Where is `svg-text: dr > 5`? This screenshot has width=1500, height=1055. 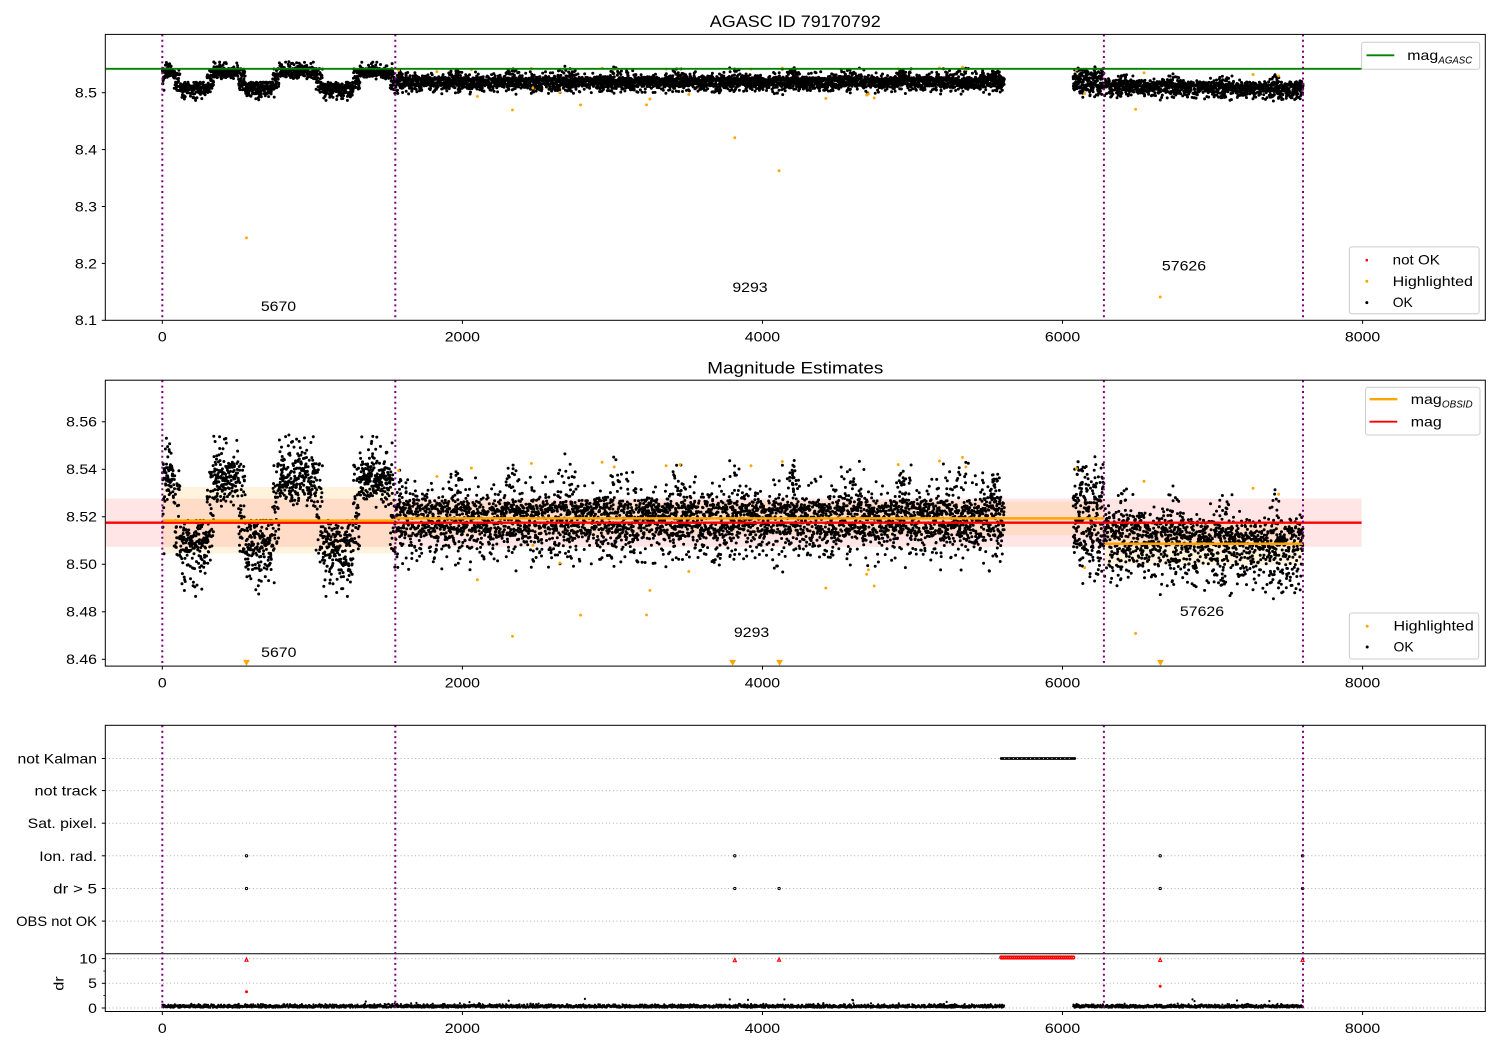 svg-text: dr > 5 is located at coordinates (75, 888).